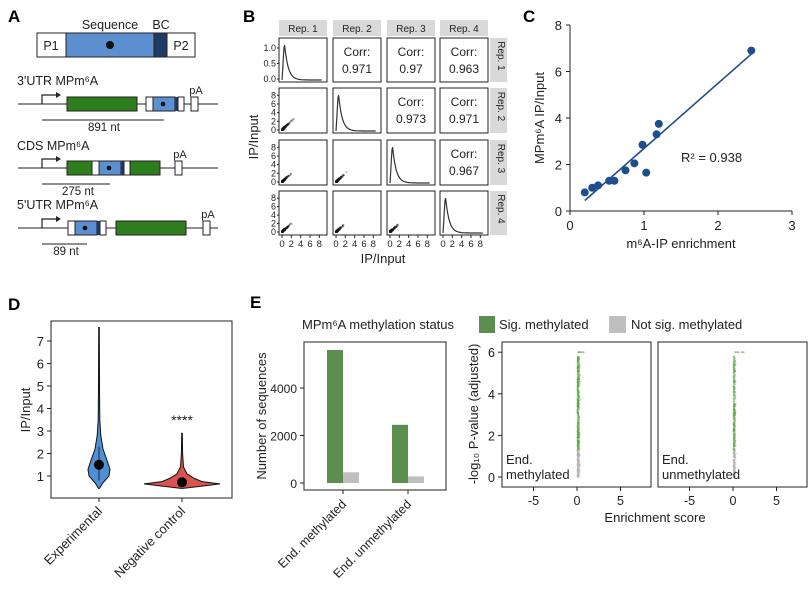 This screenshot has height=592, width=812. Describe the element at coordinates (95, 168) in the screenshot. I see `reporter-insert-p1` at that location.